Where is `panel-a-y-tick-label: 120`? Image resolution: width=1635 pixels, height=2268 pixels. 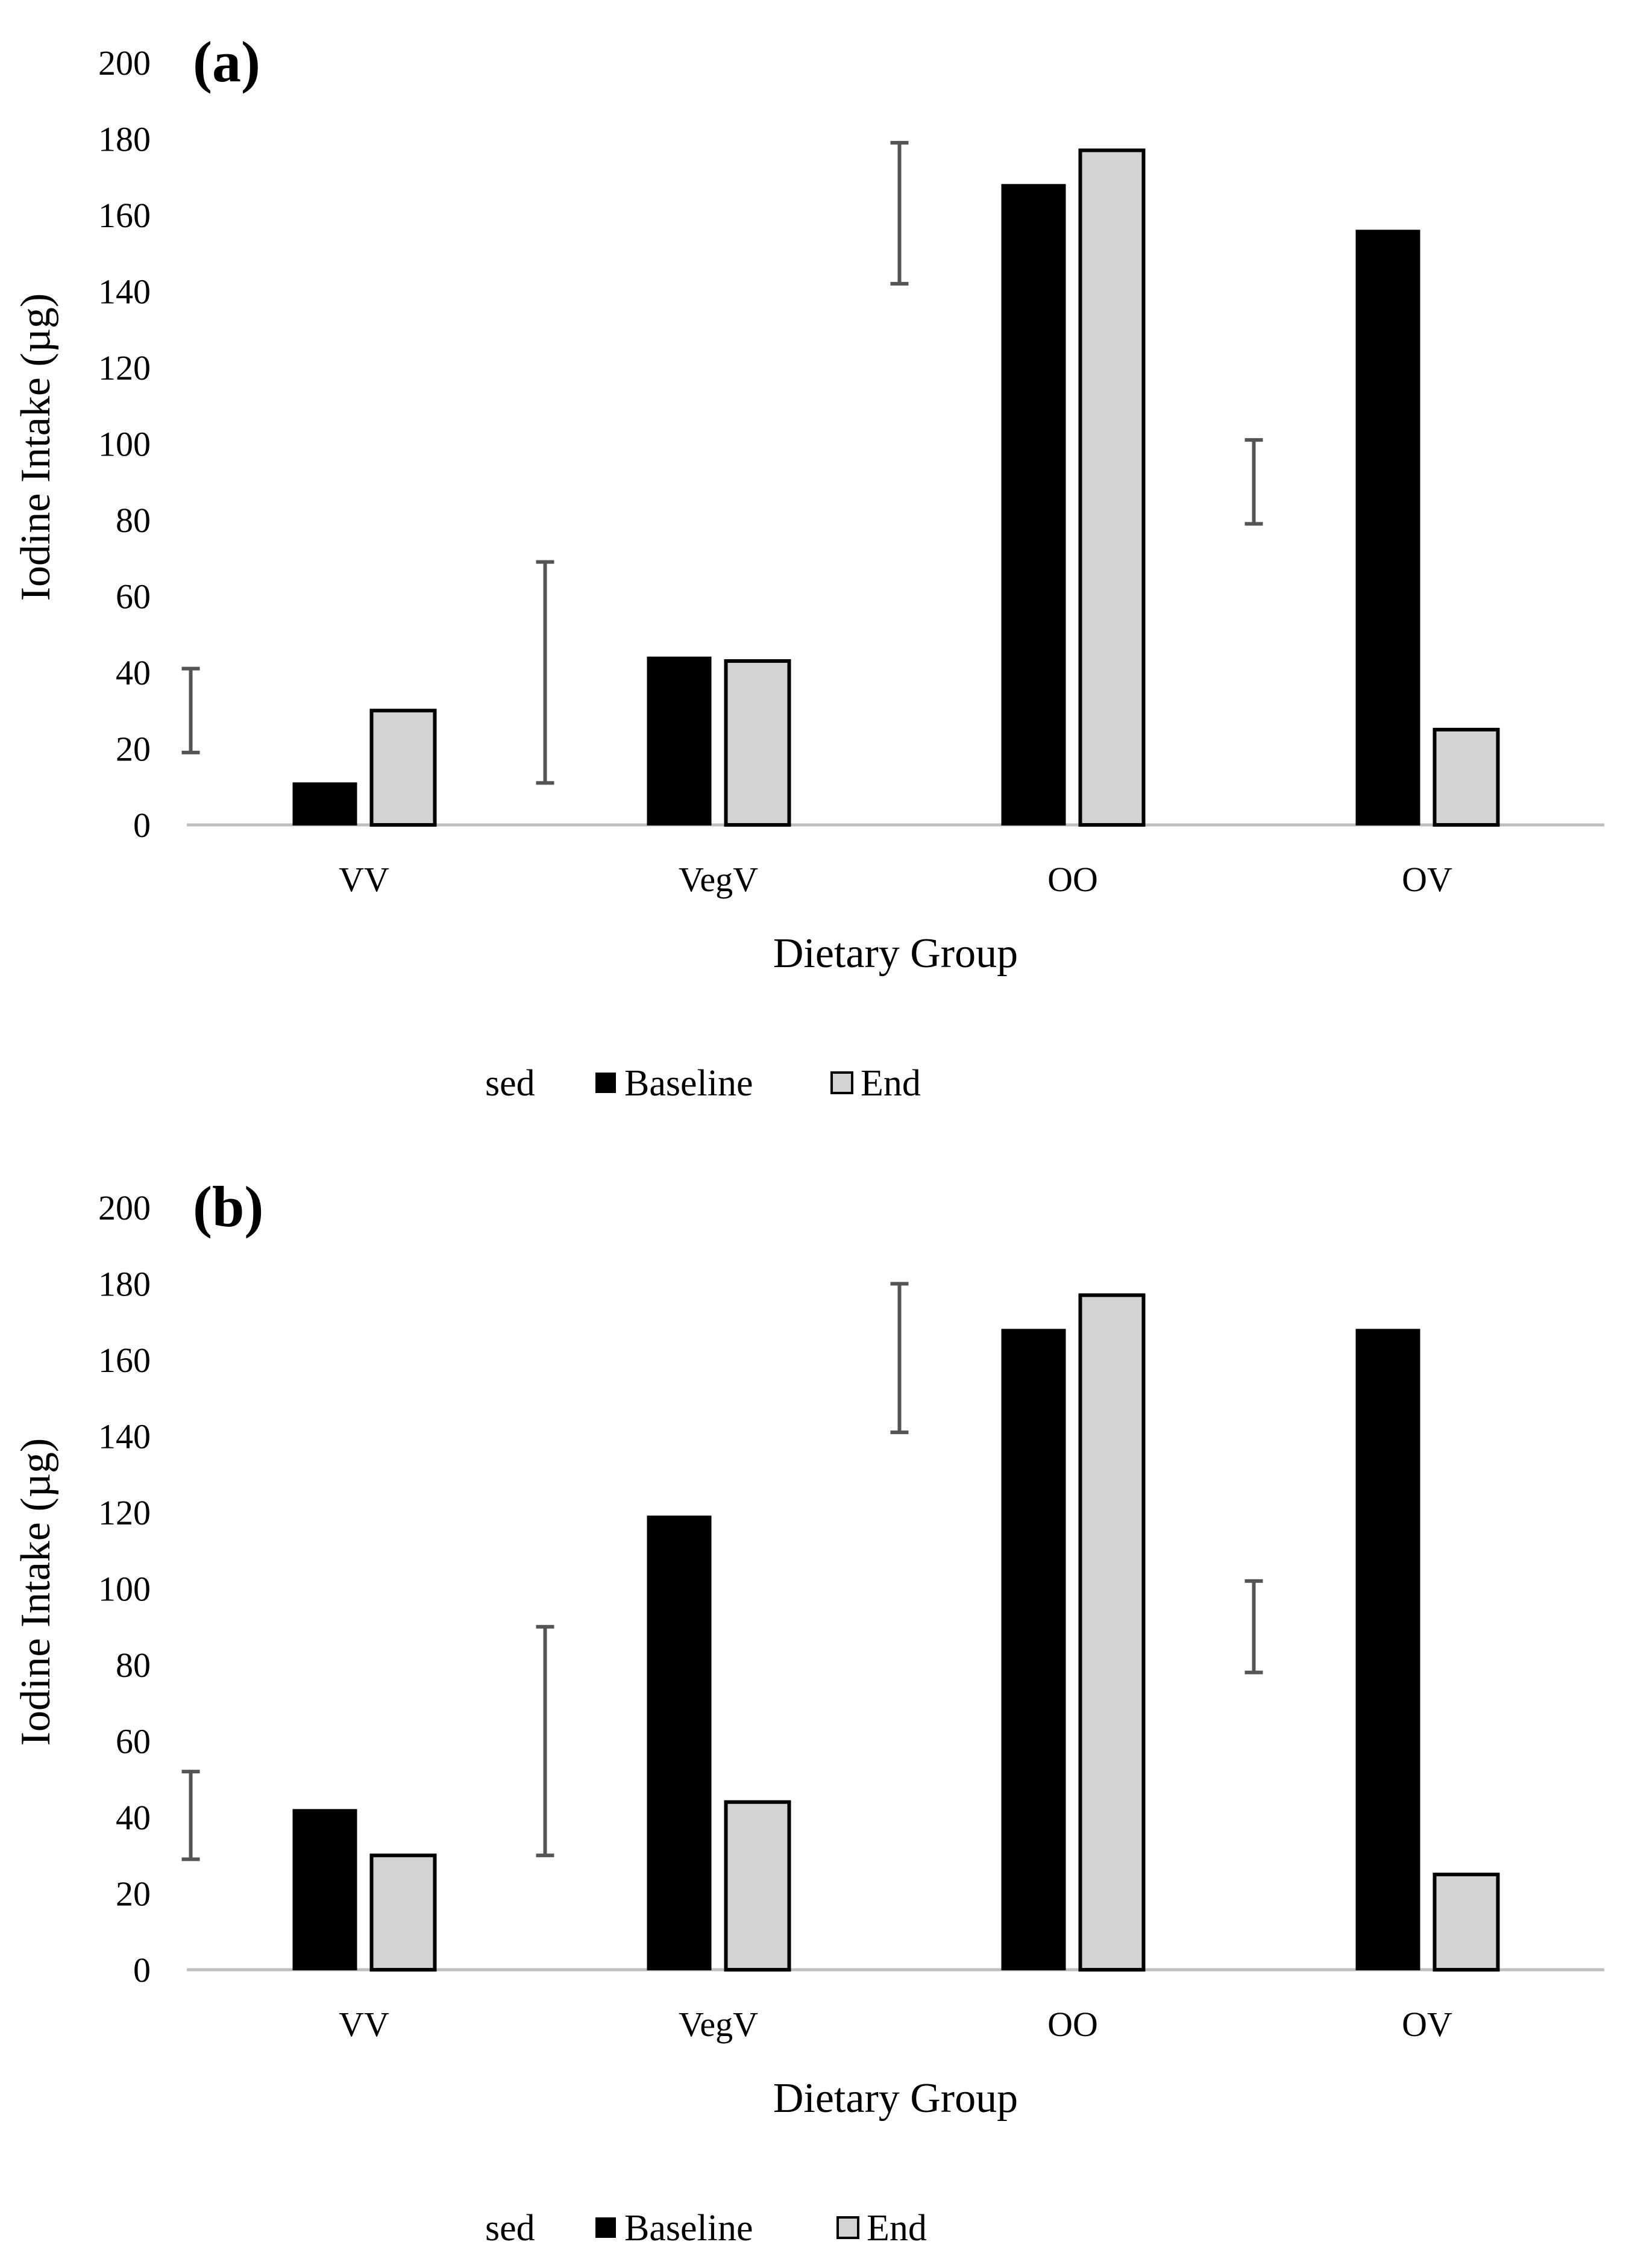 panel-a-y-tick-label: 120 is located at coordinates (124, 367).